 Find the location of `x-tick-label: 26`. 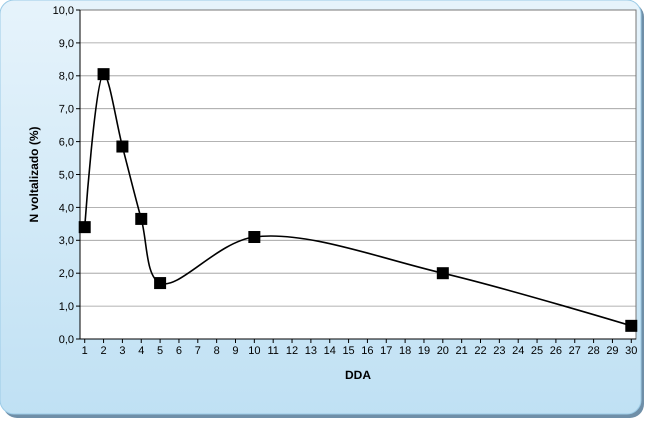

x-tick-label: 26 is located at coordinates (556, 351).